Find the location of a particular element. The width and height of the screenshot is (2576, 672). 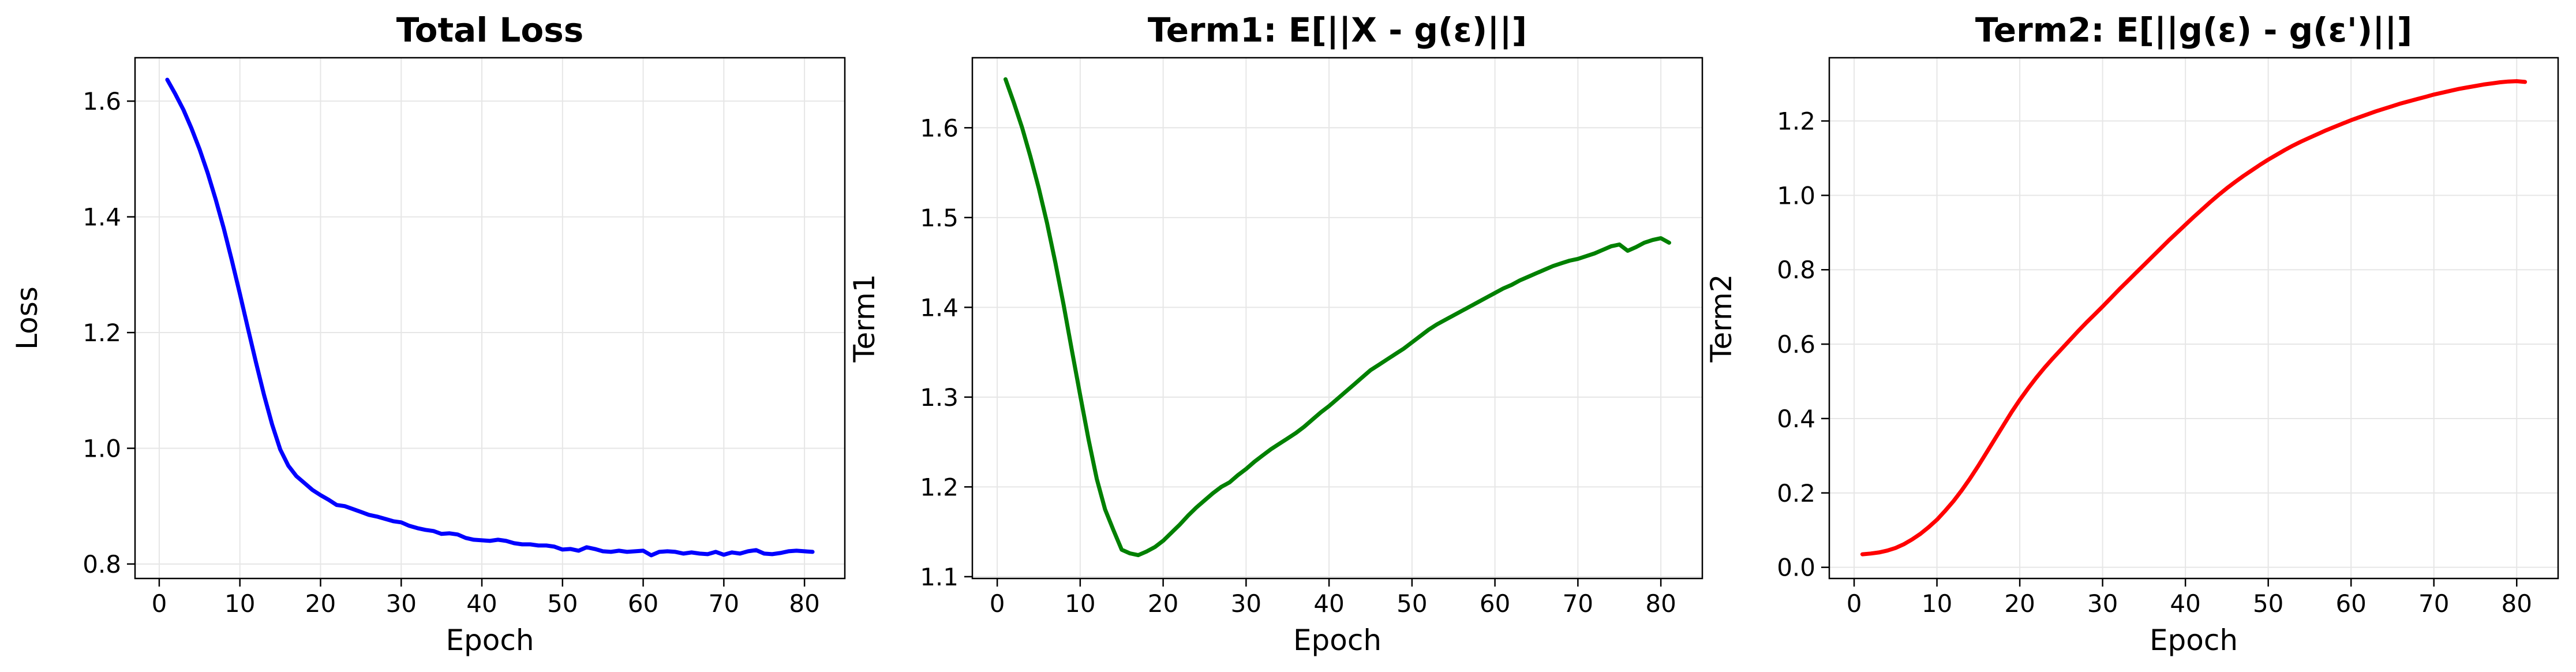

y-tick-label: 0.2 is located at coordinates (1796, 493).